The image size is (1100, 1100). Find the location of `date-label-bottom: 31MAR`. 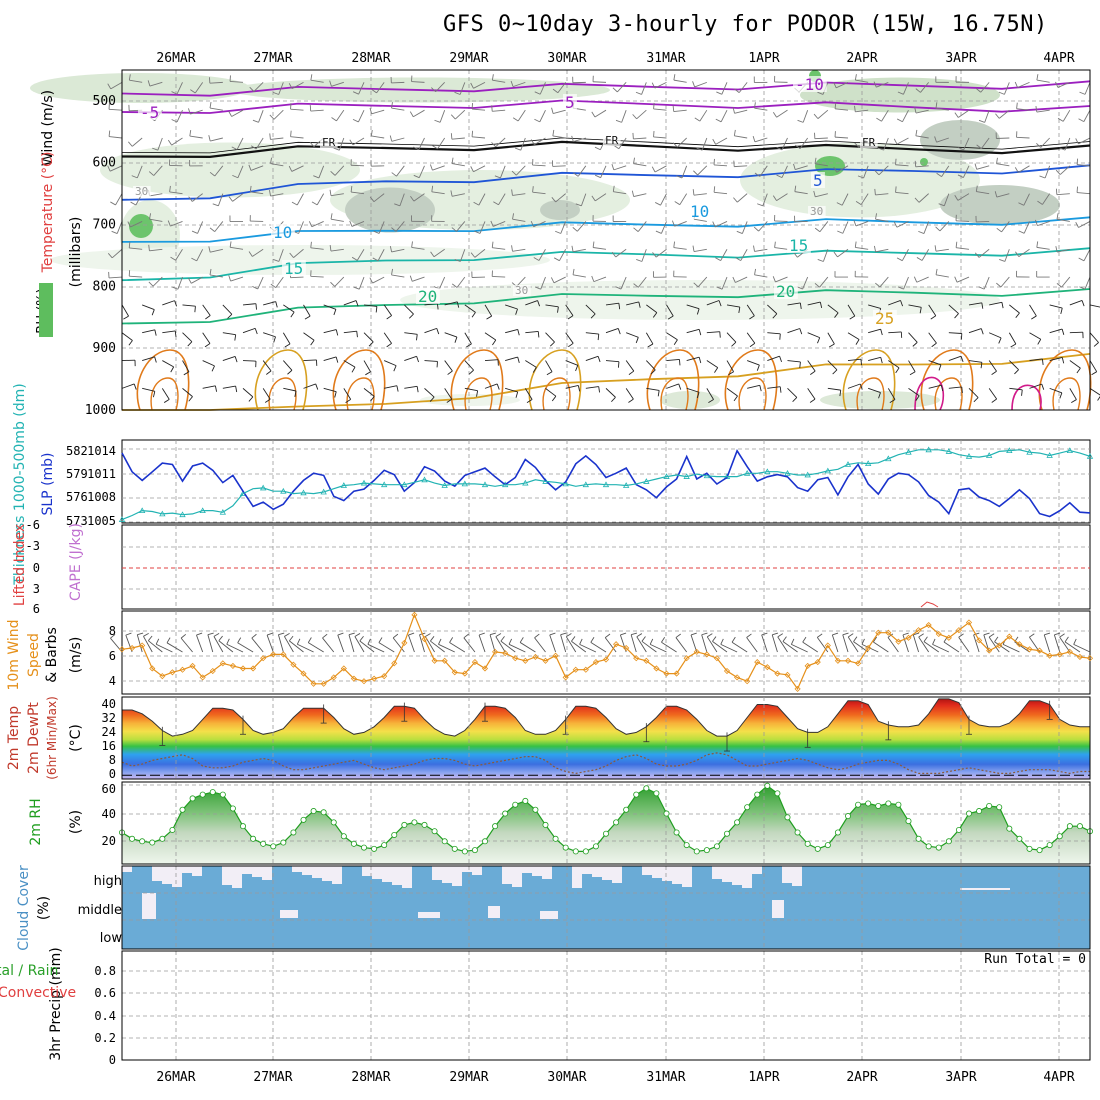

date-label-bottom: 31MAR is located at coordinates (665, 1077).